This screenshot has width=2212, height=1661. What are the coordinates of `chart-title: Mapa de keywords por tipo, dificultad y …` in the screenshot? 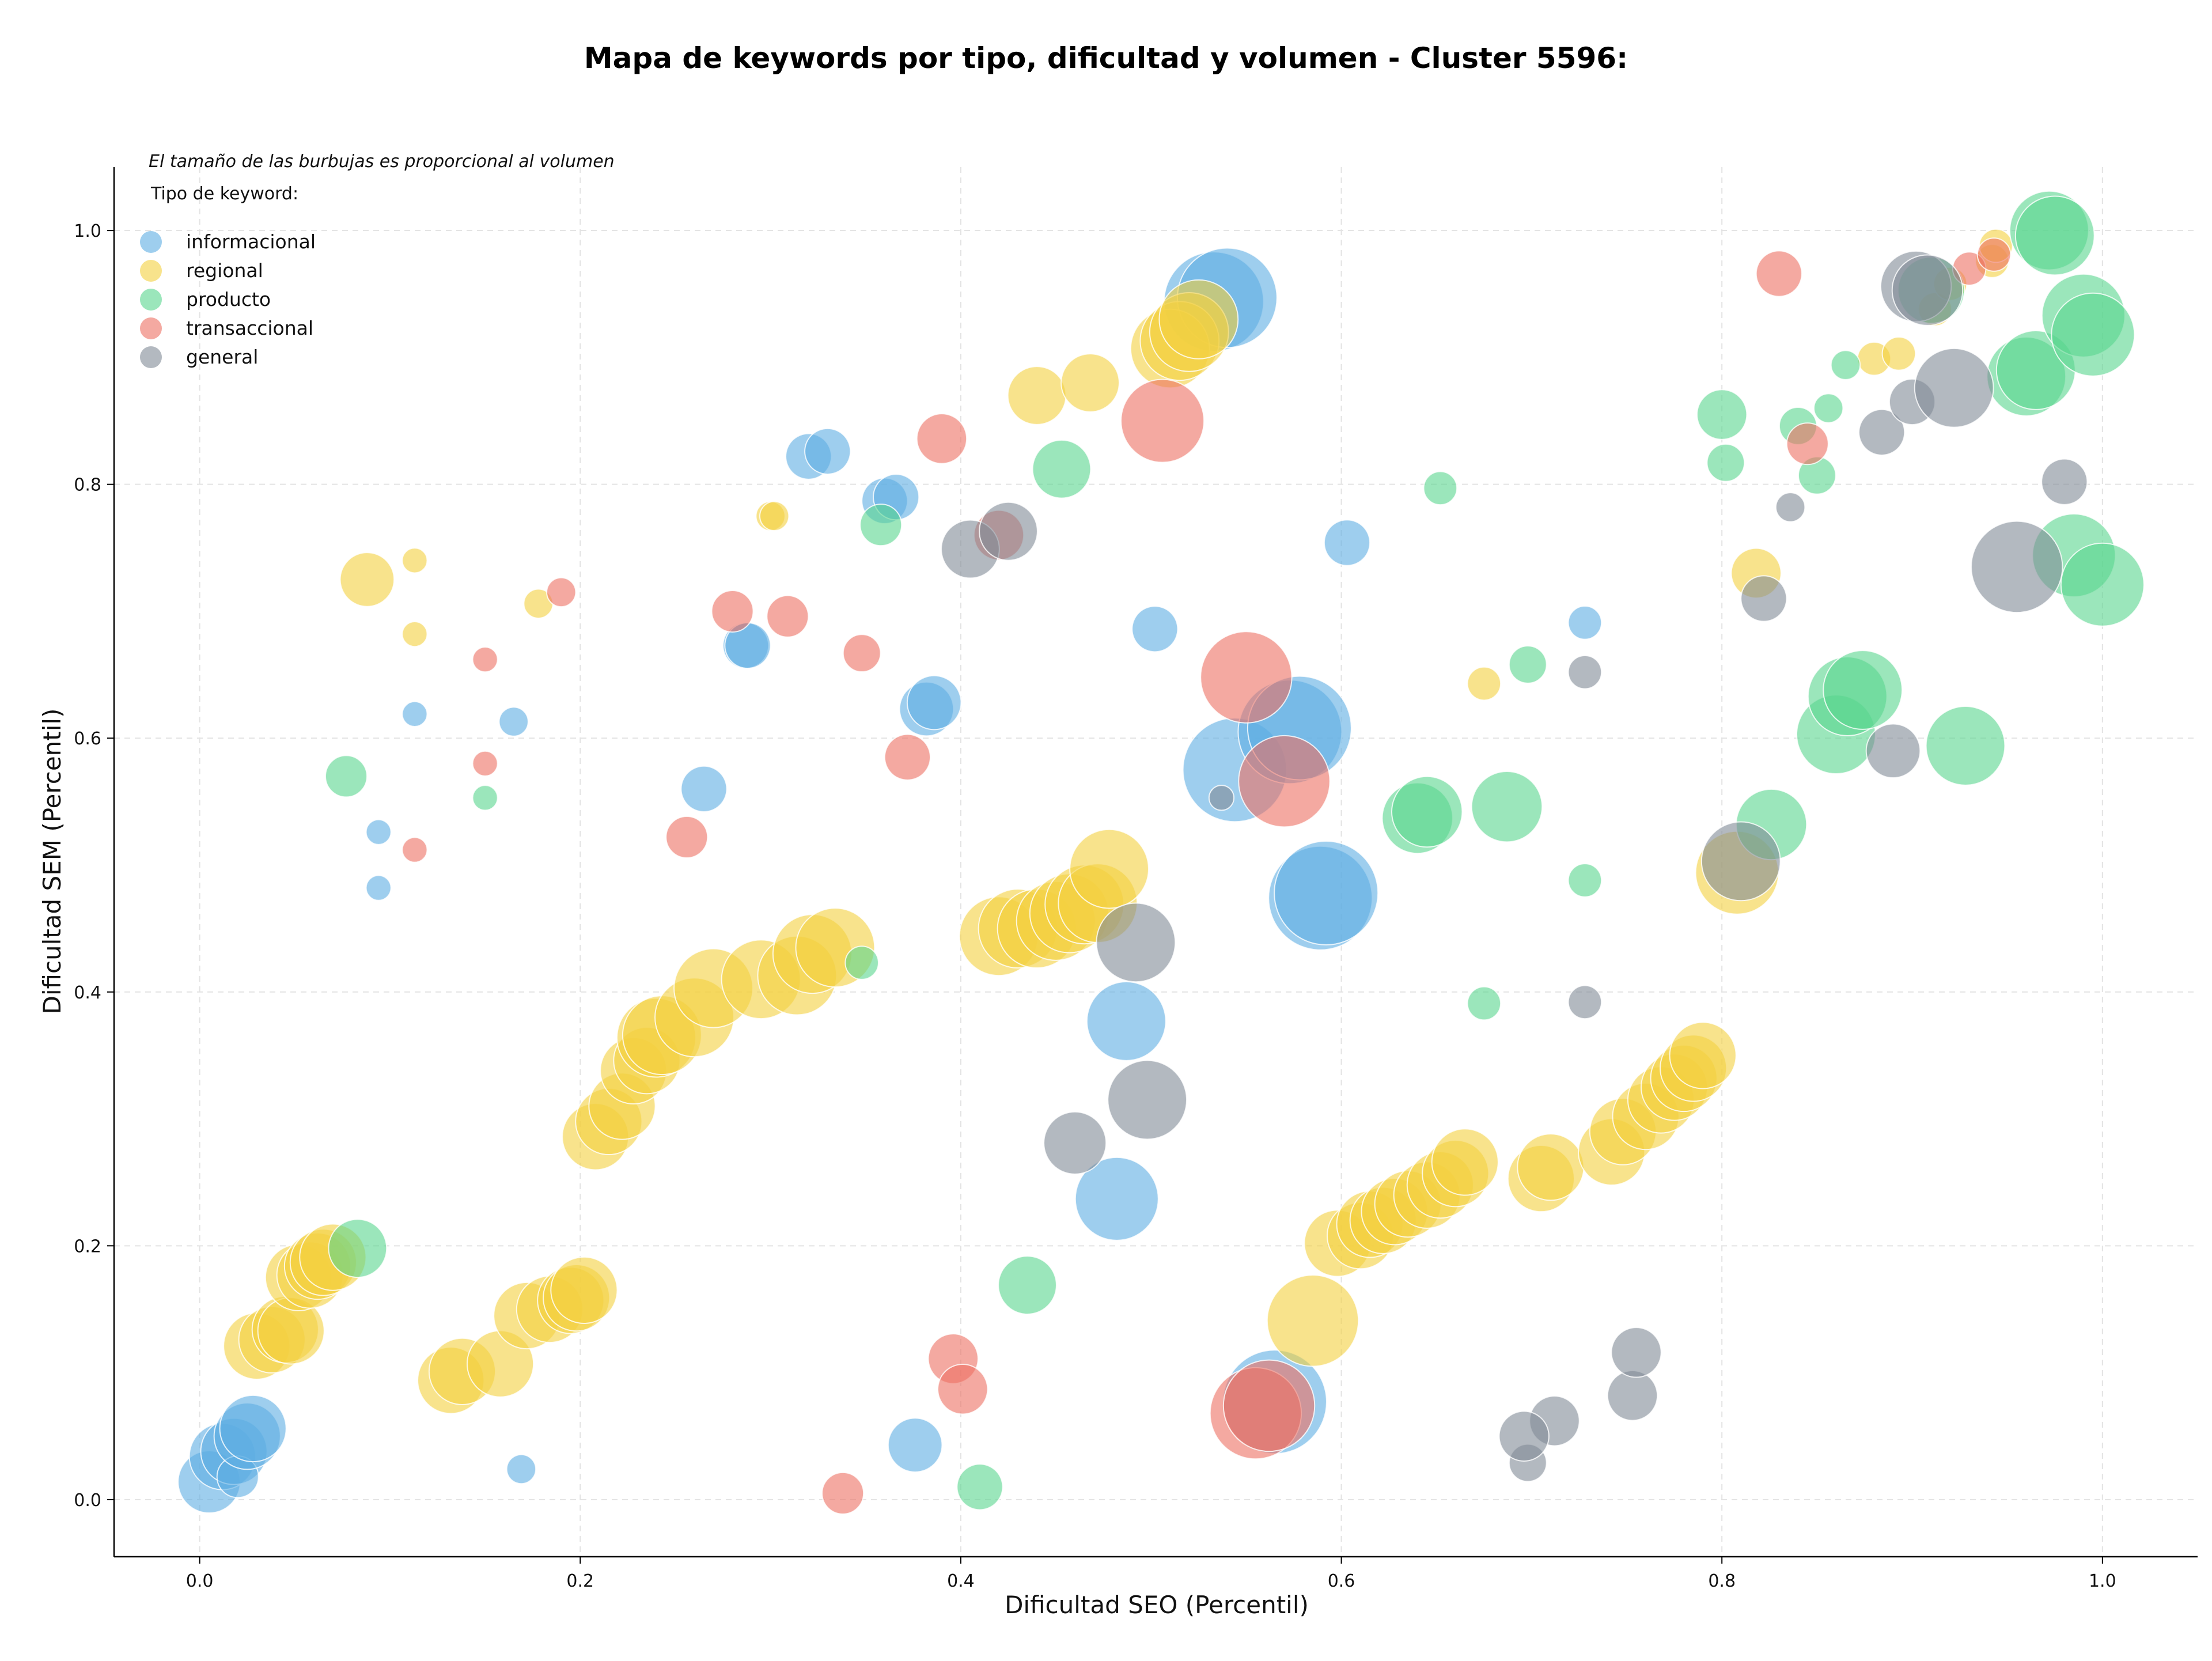 It's located at (1106, 58).